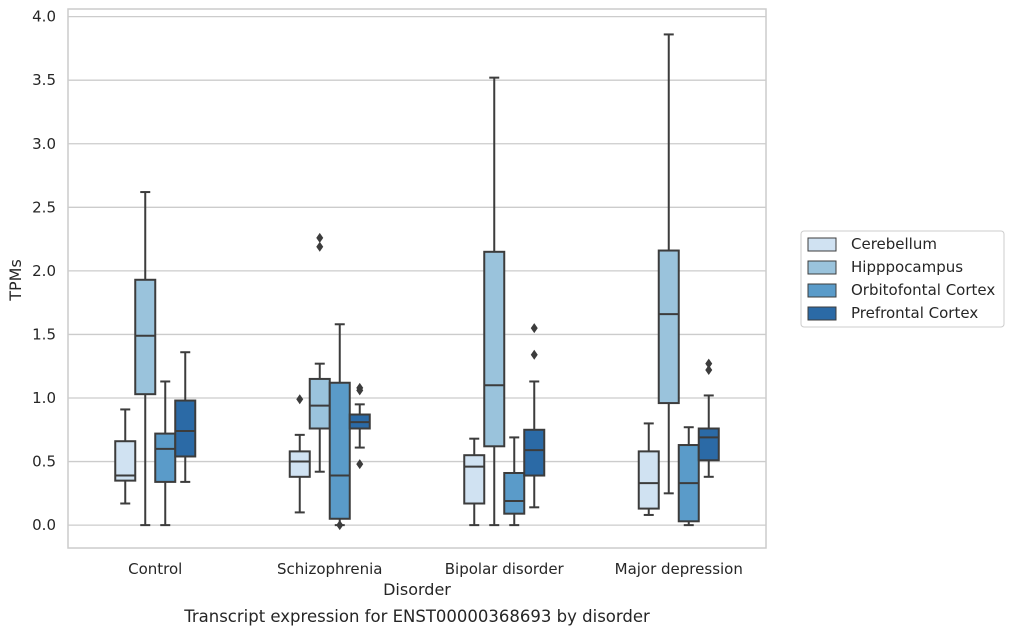 This screenshot has width=1014, height=634. What do you see at coordinates (155, 569) in the screenshot?
I see `x-tick-label: Control` at bounding box center [155, 569].